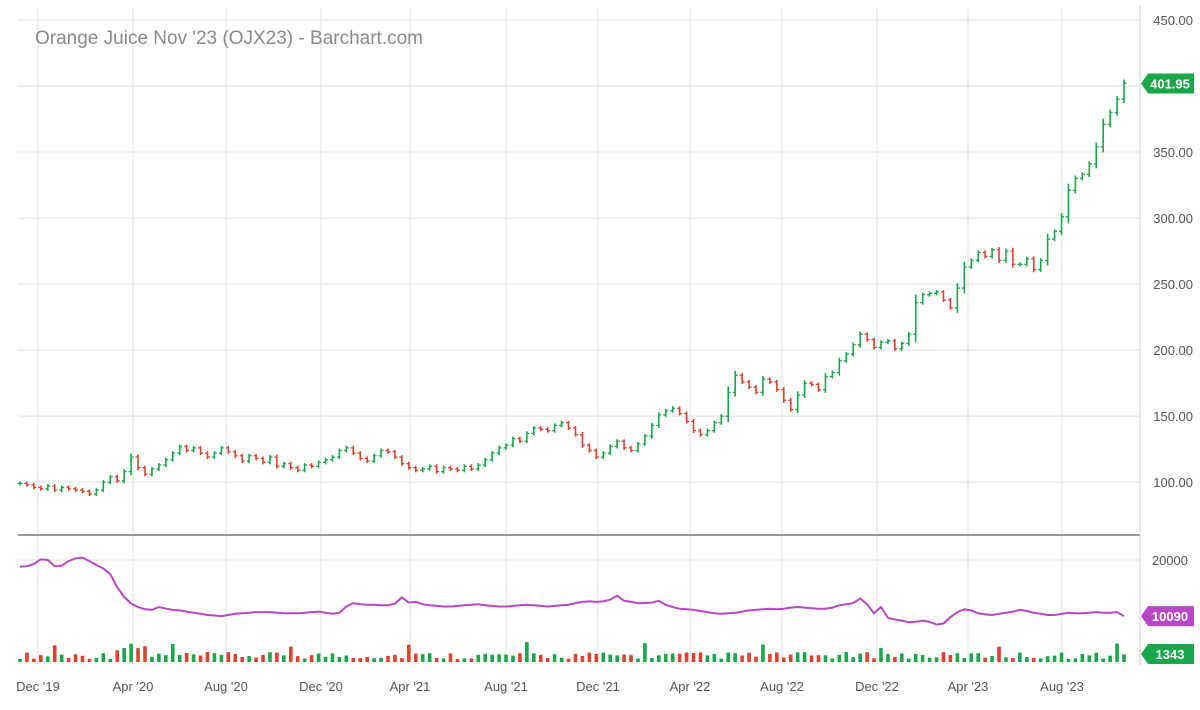 The height and width of the screenshot is (710, 1200). What do you see at coordinates (877, 686) in the screenshot?
I see `x-tick-label: Dec '22` at bounding box center [877, 686].